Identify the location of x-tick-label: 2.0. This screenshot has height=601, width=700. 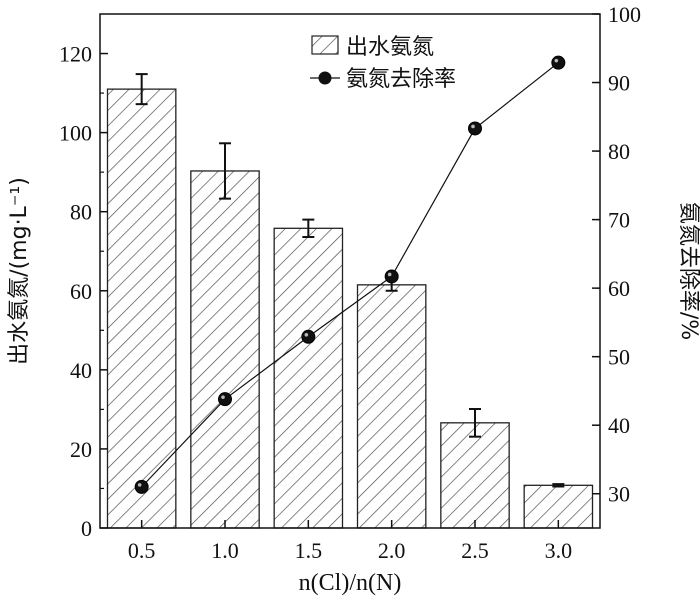
(392, 550).